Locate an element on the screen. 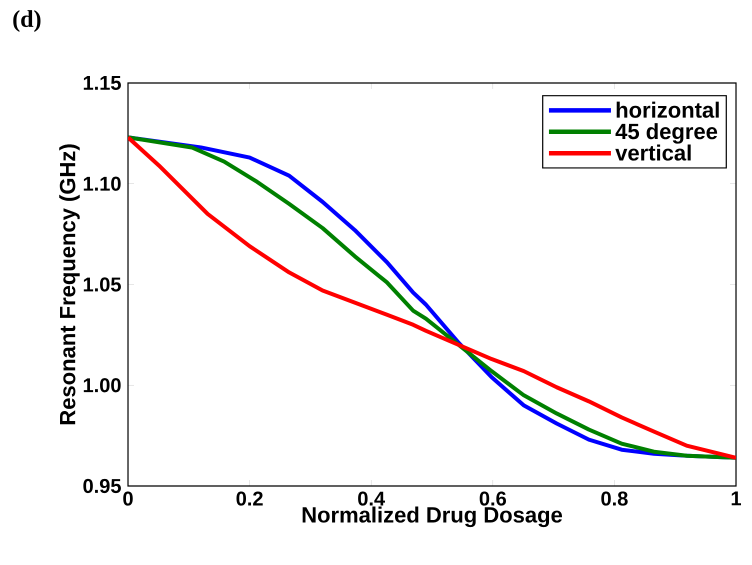 The width and height of the screenshot is (752, 565). legend-label: 45 degree is located at coordinates (667, 133).